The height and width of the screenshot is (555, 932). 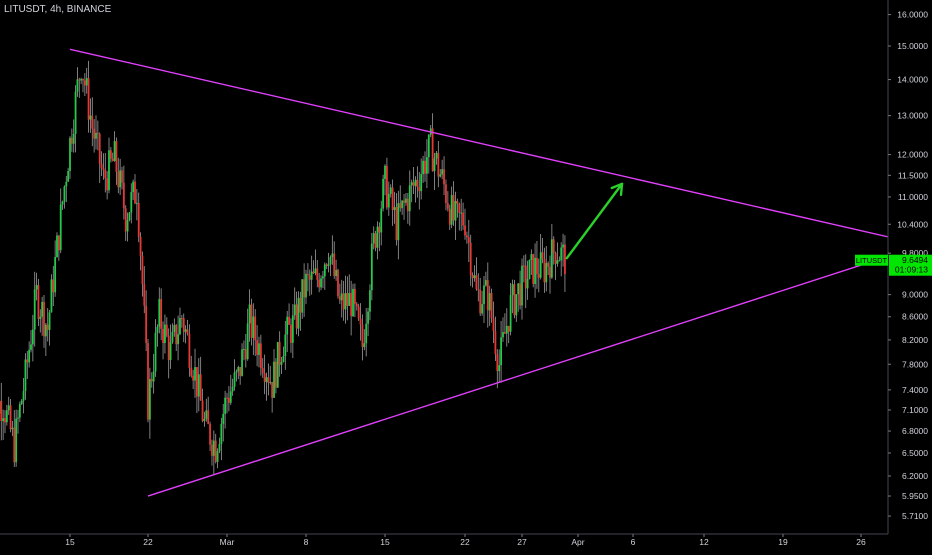 What do you see at coordinates (385, 542) in the screenshot?
I see `time-tick-label: 15` at bounding box center [385, 542].